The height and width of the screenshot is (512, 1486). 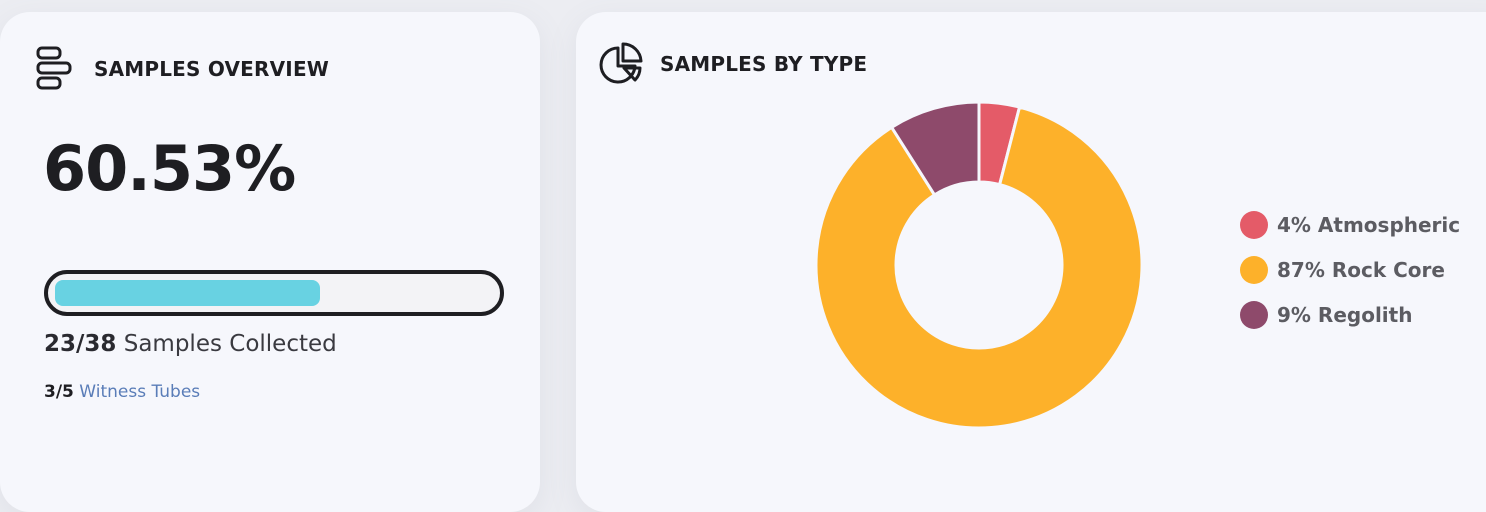 What do you see at coordinates (169, 168) in the screenshot?
I see `overview-percent: 60.53%` at bounding box center [169, 168].